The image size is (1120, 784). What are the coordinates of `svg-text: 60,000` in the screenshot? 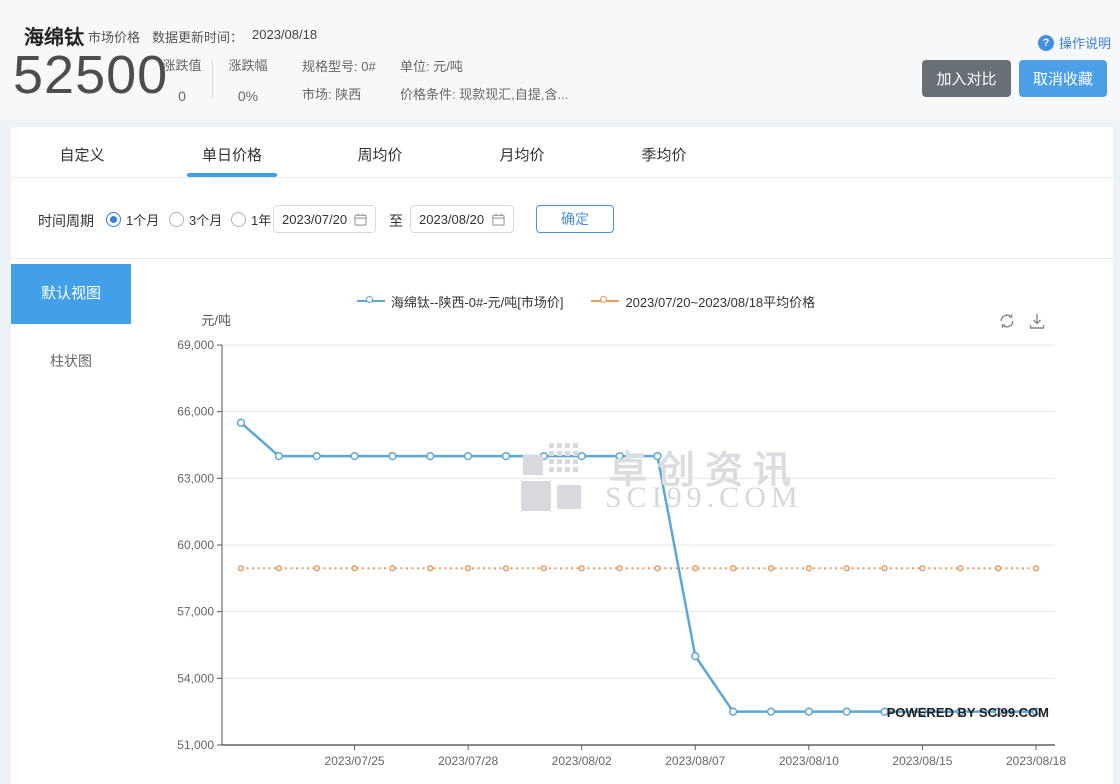 It's located at (195, 545).